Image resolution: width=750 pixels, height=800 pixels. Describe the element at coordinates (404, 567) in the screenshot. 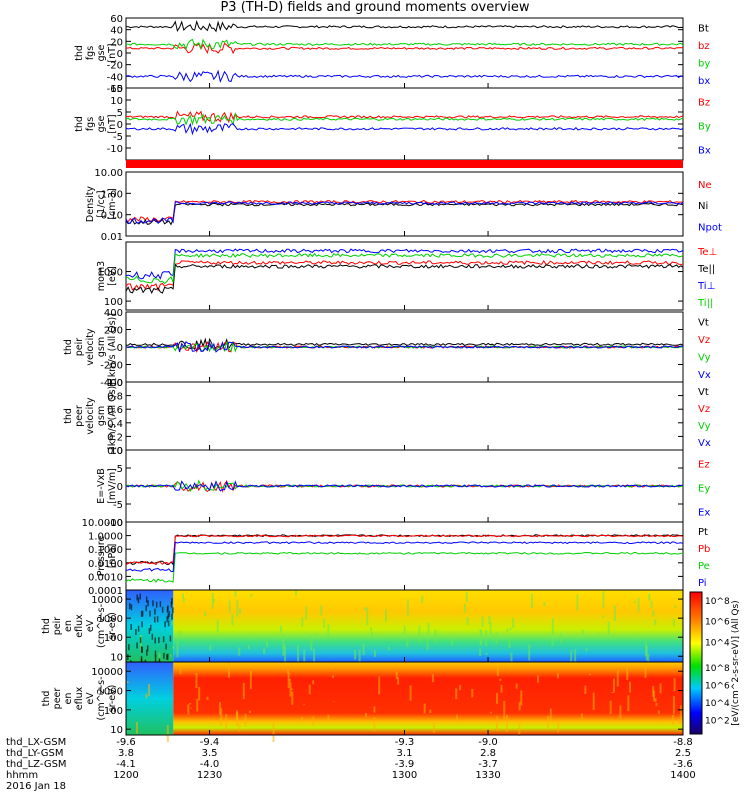

I see `series-line-Pe` at that location.